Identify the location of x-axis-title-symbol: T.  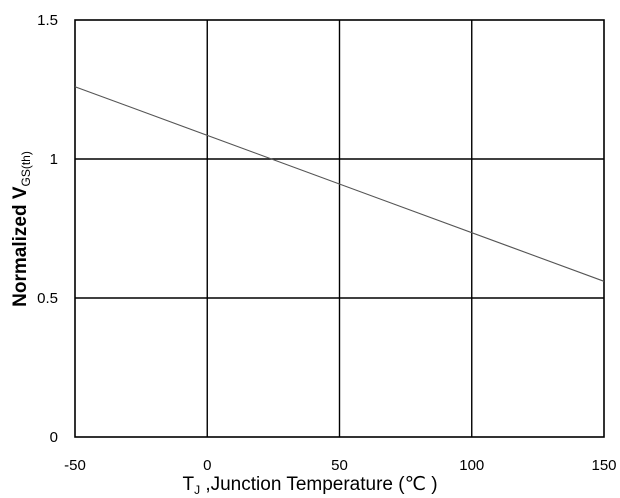
(188, 484).